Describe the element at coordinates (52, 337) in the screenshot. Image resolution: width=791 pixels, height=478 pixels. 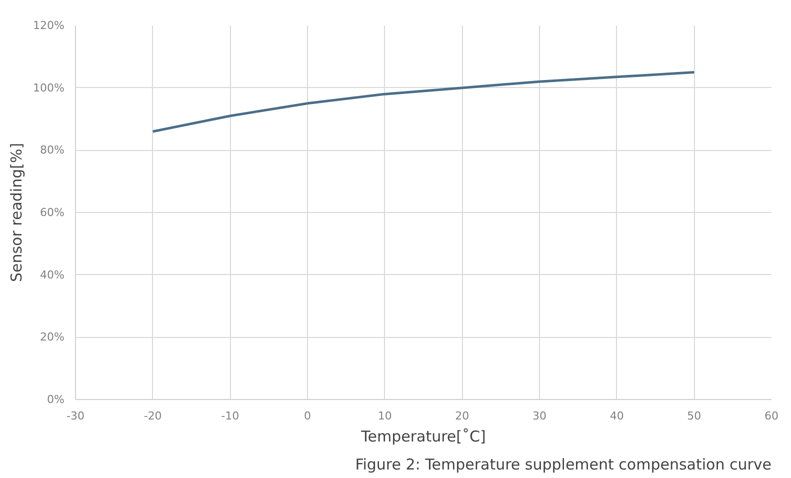
I see `y-tick-label: 20%` at that location.